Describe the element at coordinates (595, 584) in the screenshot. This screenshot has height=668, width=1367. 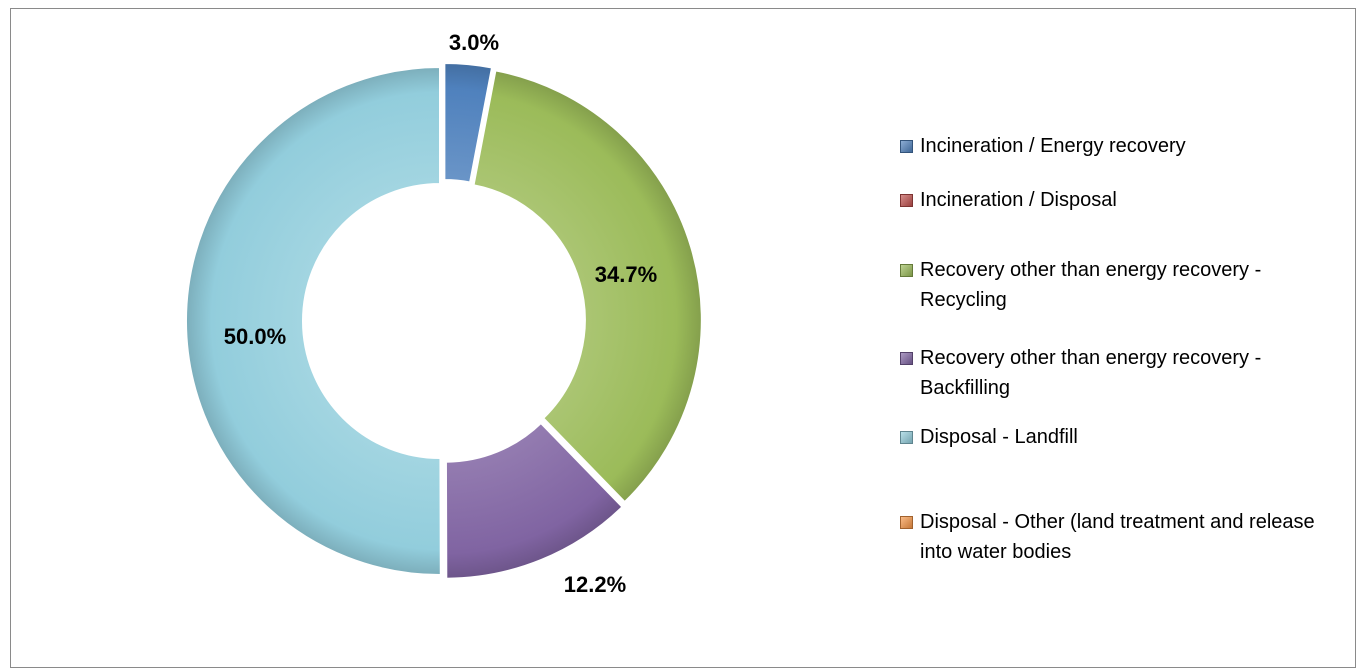
I see `slice-data-label: 12.2%` at that location.